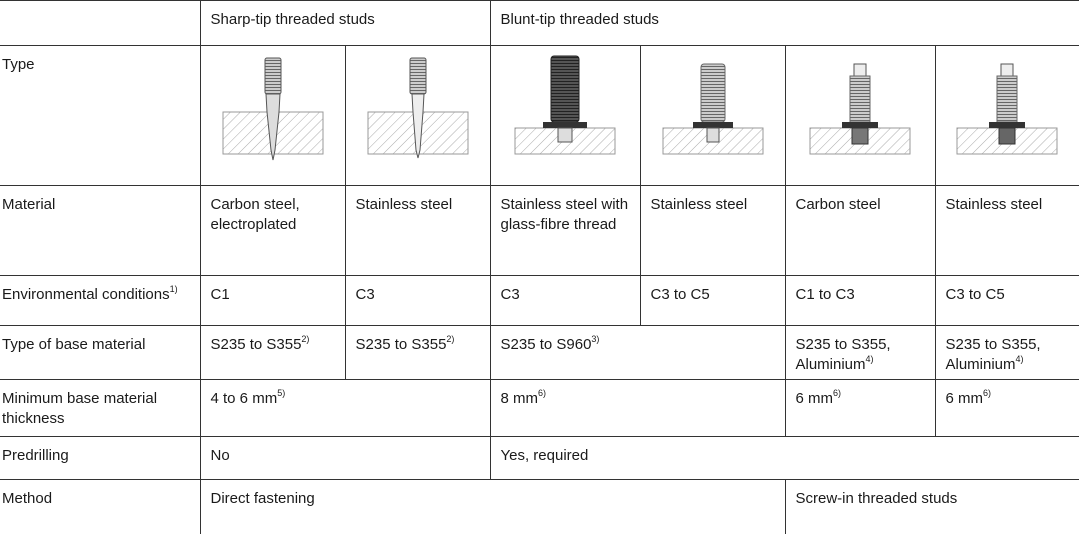 Image resolution: width=1079 pixels, height=534 pixels. I want to click on header-cell: Sharp-tip threaded studs, so click(344, 23).